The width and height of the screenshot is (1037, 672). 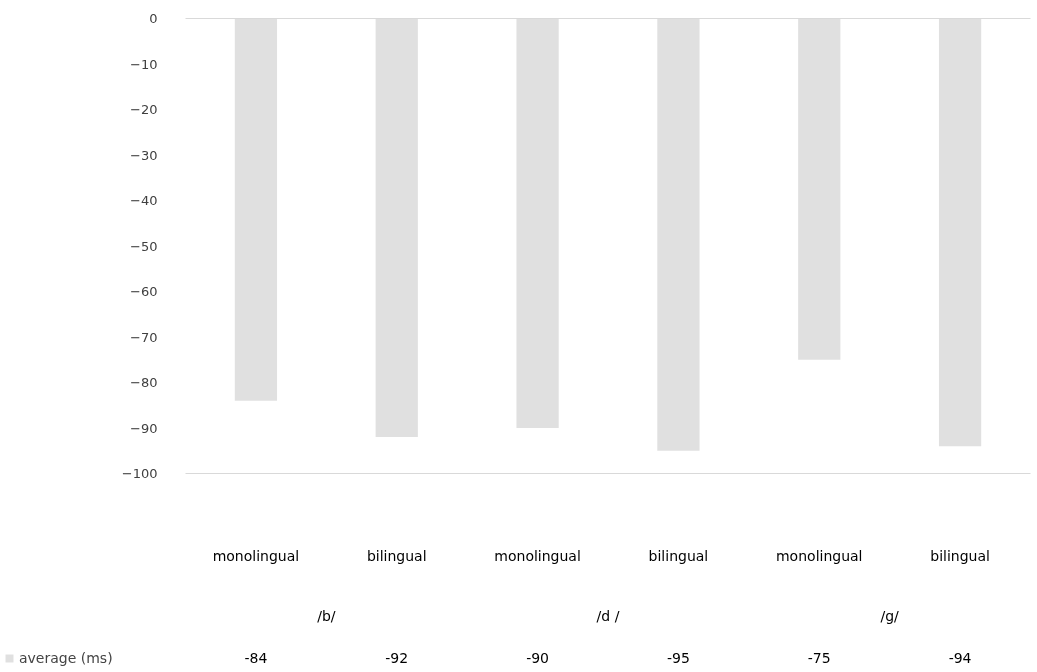 What do you see at coordinates (144, 155) in the screenshot?
I see `y-tick-label: −30` at bounding box center [144, 155].